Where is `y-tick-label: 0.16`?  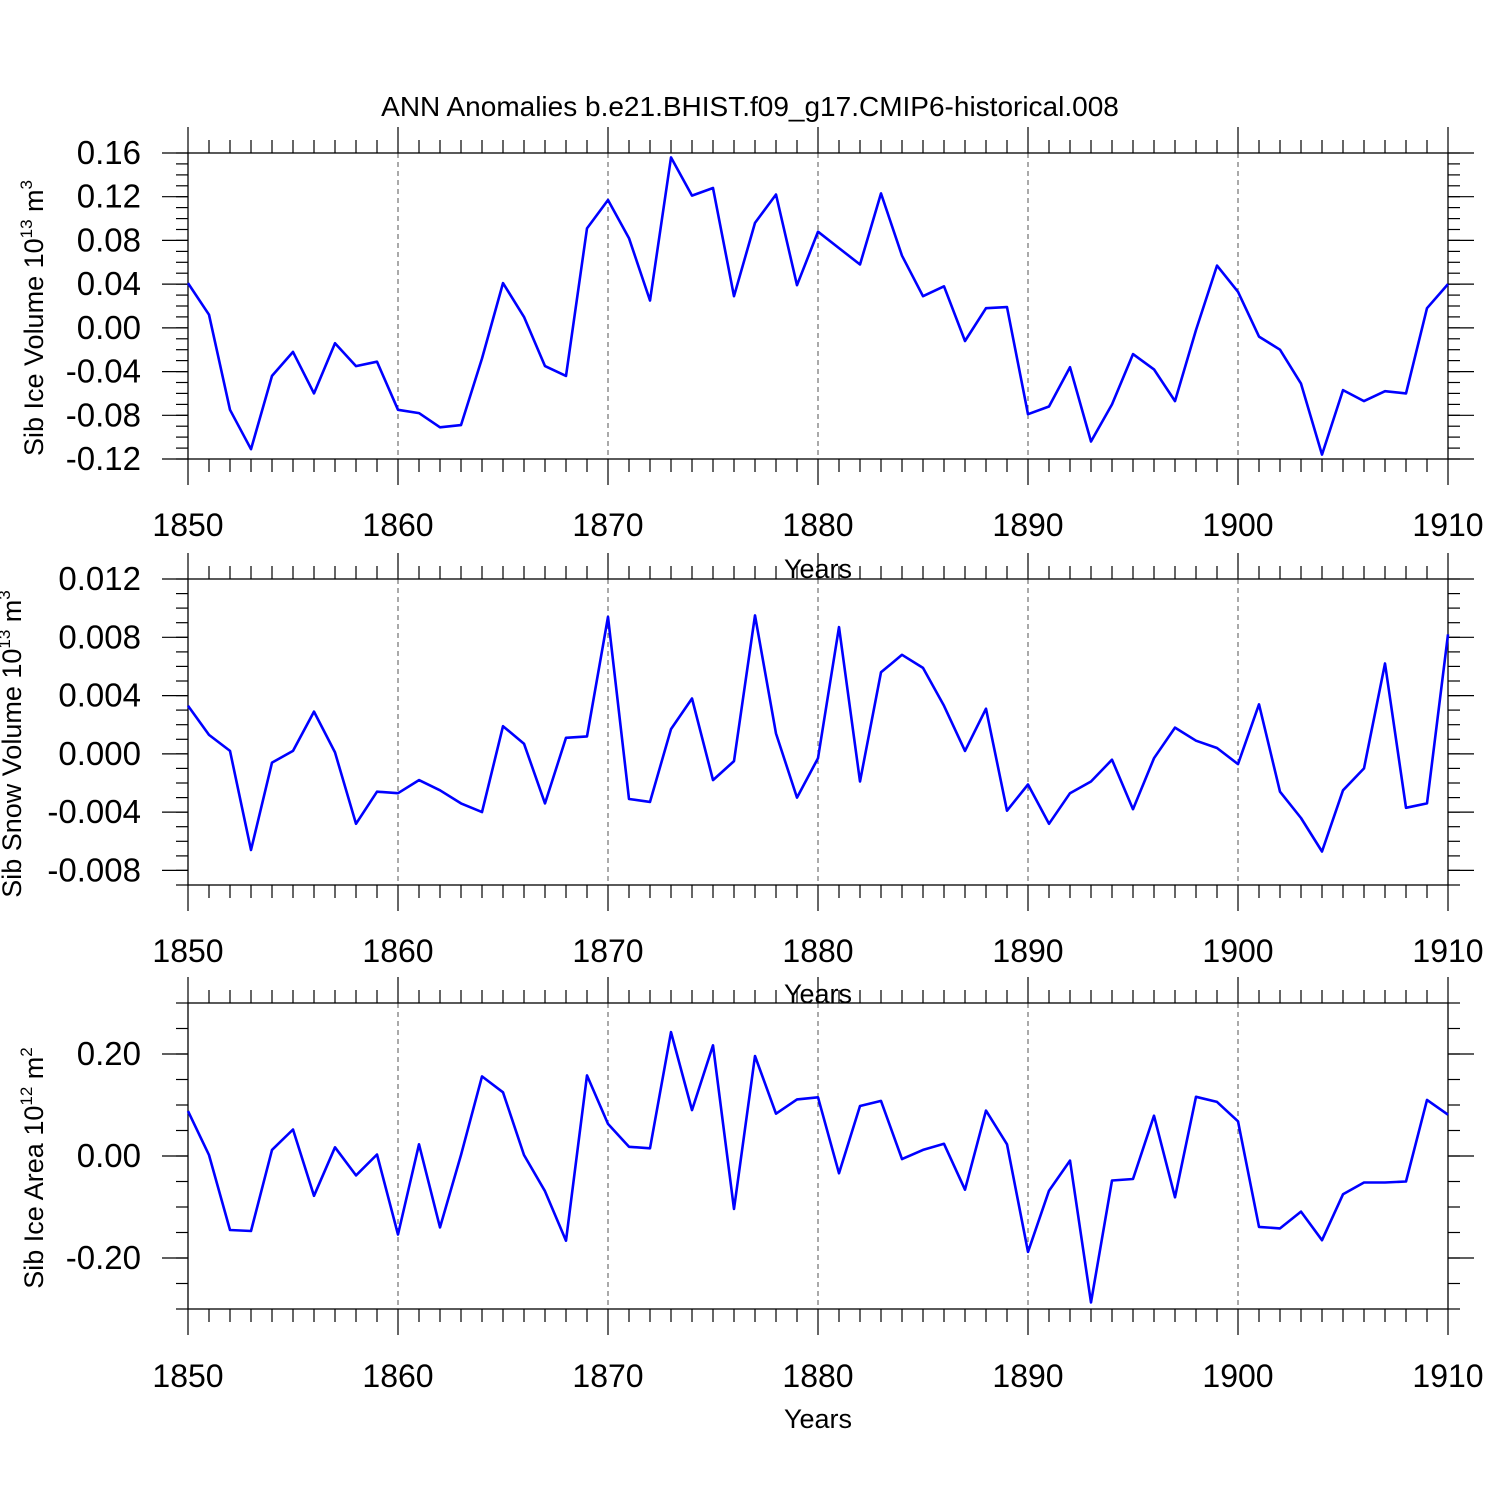
y-tick-label: 0.16 is located at coordinates (109, 152).